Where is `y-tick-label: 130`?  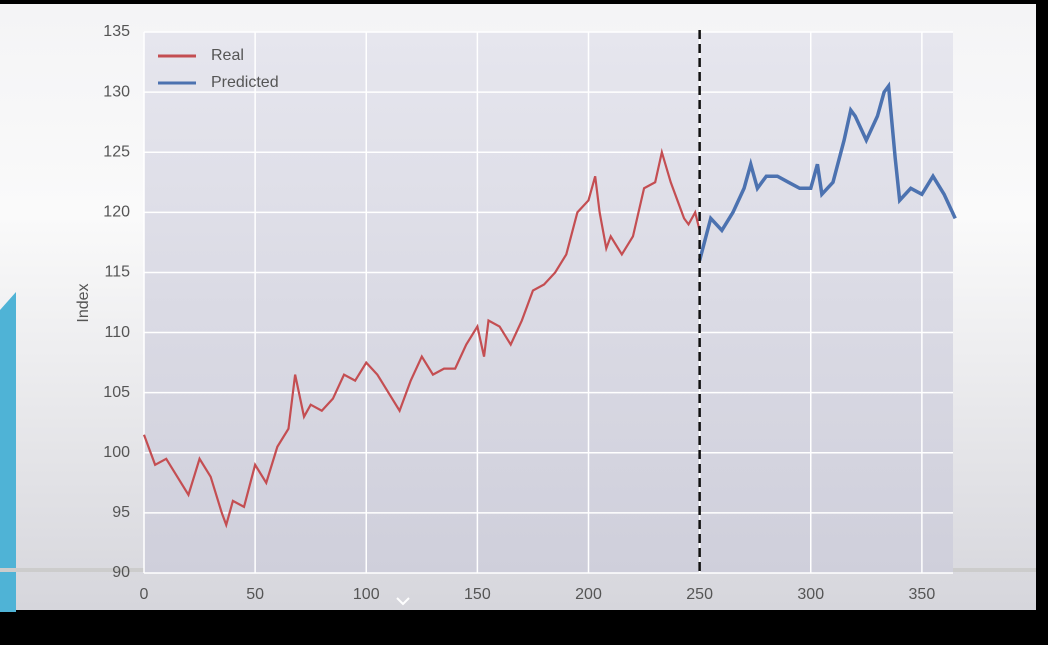
y-tick-label: 130 is located at coordinates (116, 91).